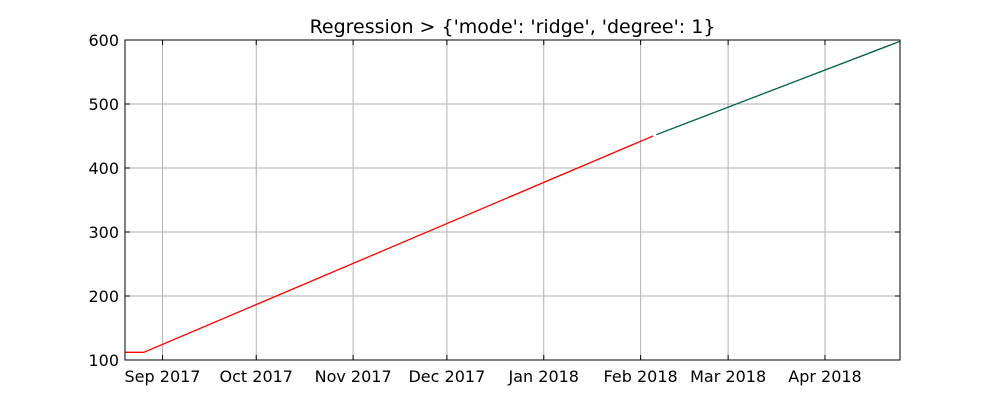 This screenshot has height=400, width=1000. I want to click on y-tick-label: 100, so click(103, 360).